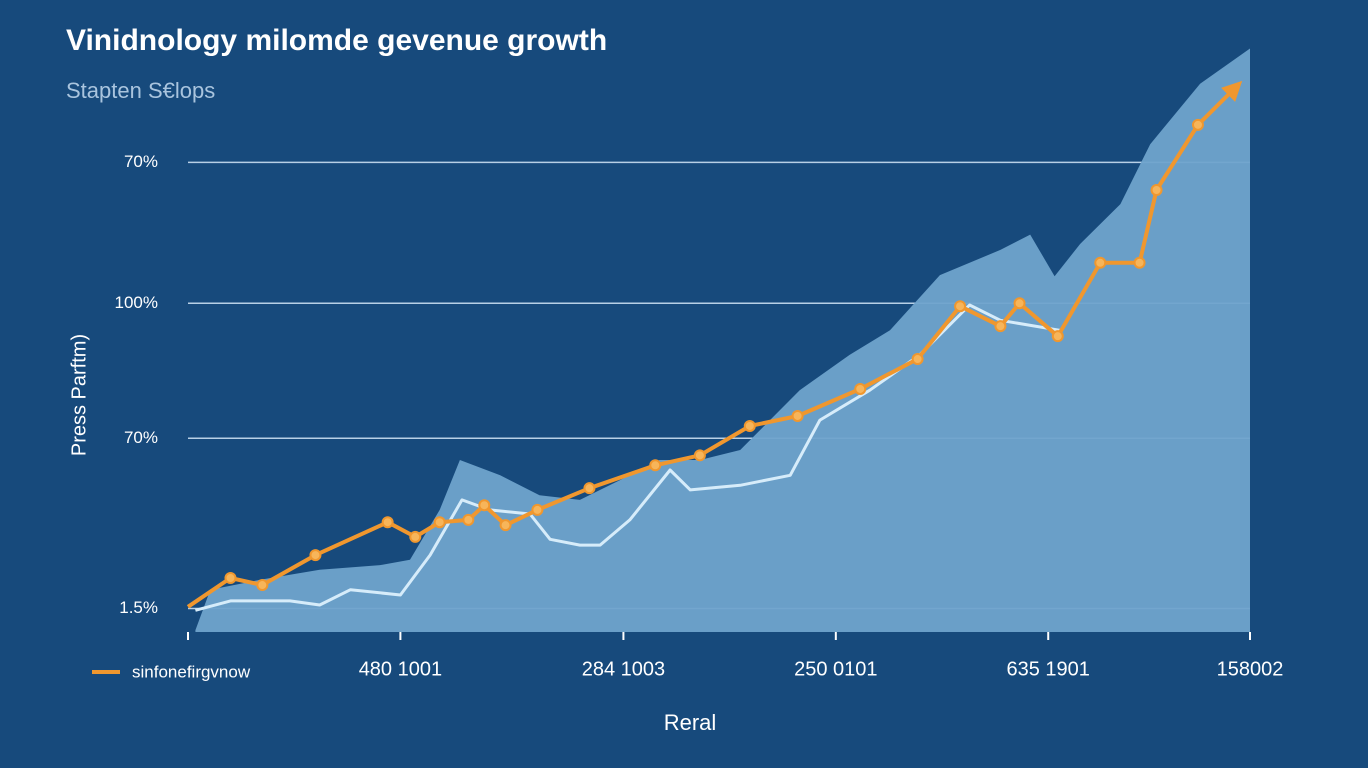 Image resolution: width=1368 pixels, height=768 pixels. I want to click on chart-subtitle: Stapten S€lops, so click(140, 90).